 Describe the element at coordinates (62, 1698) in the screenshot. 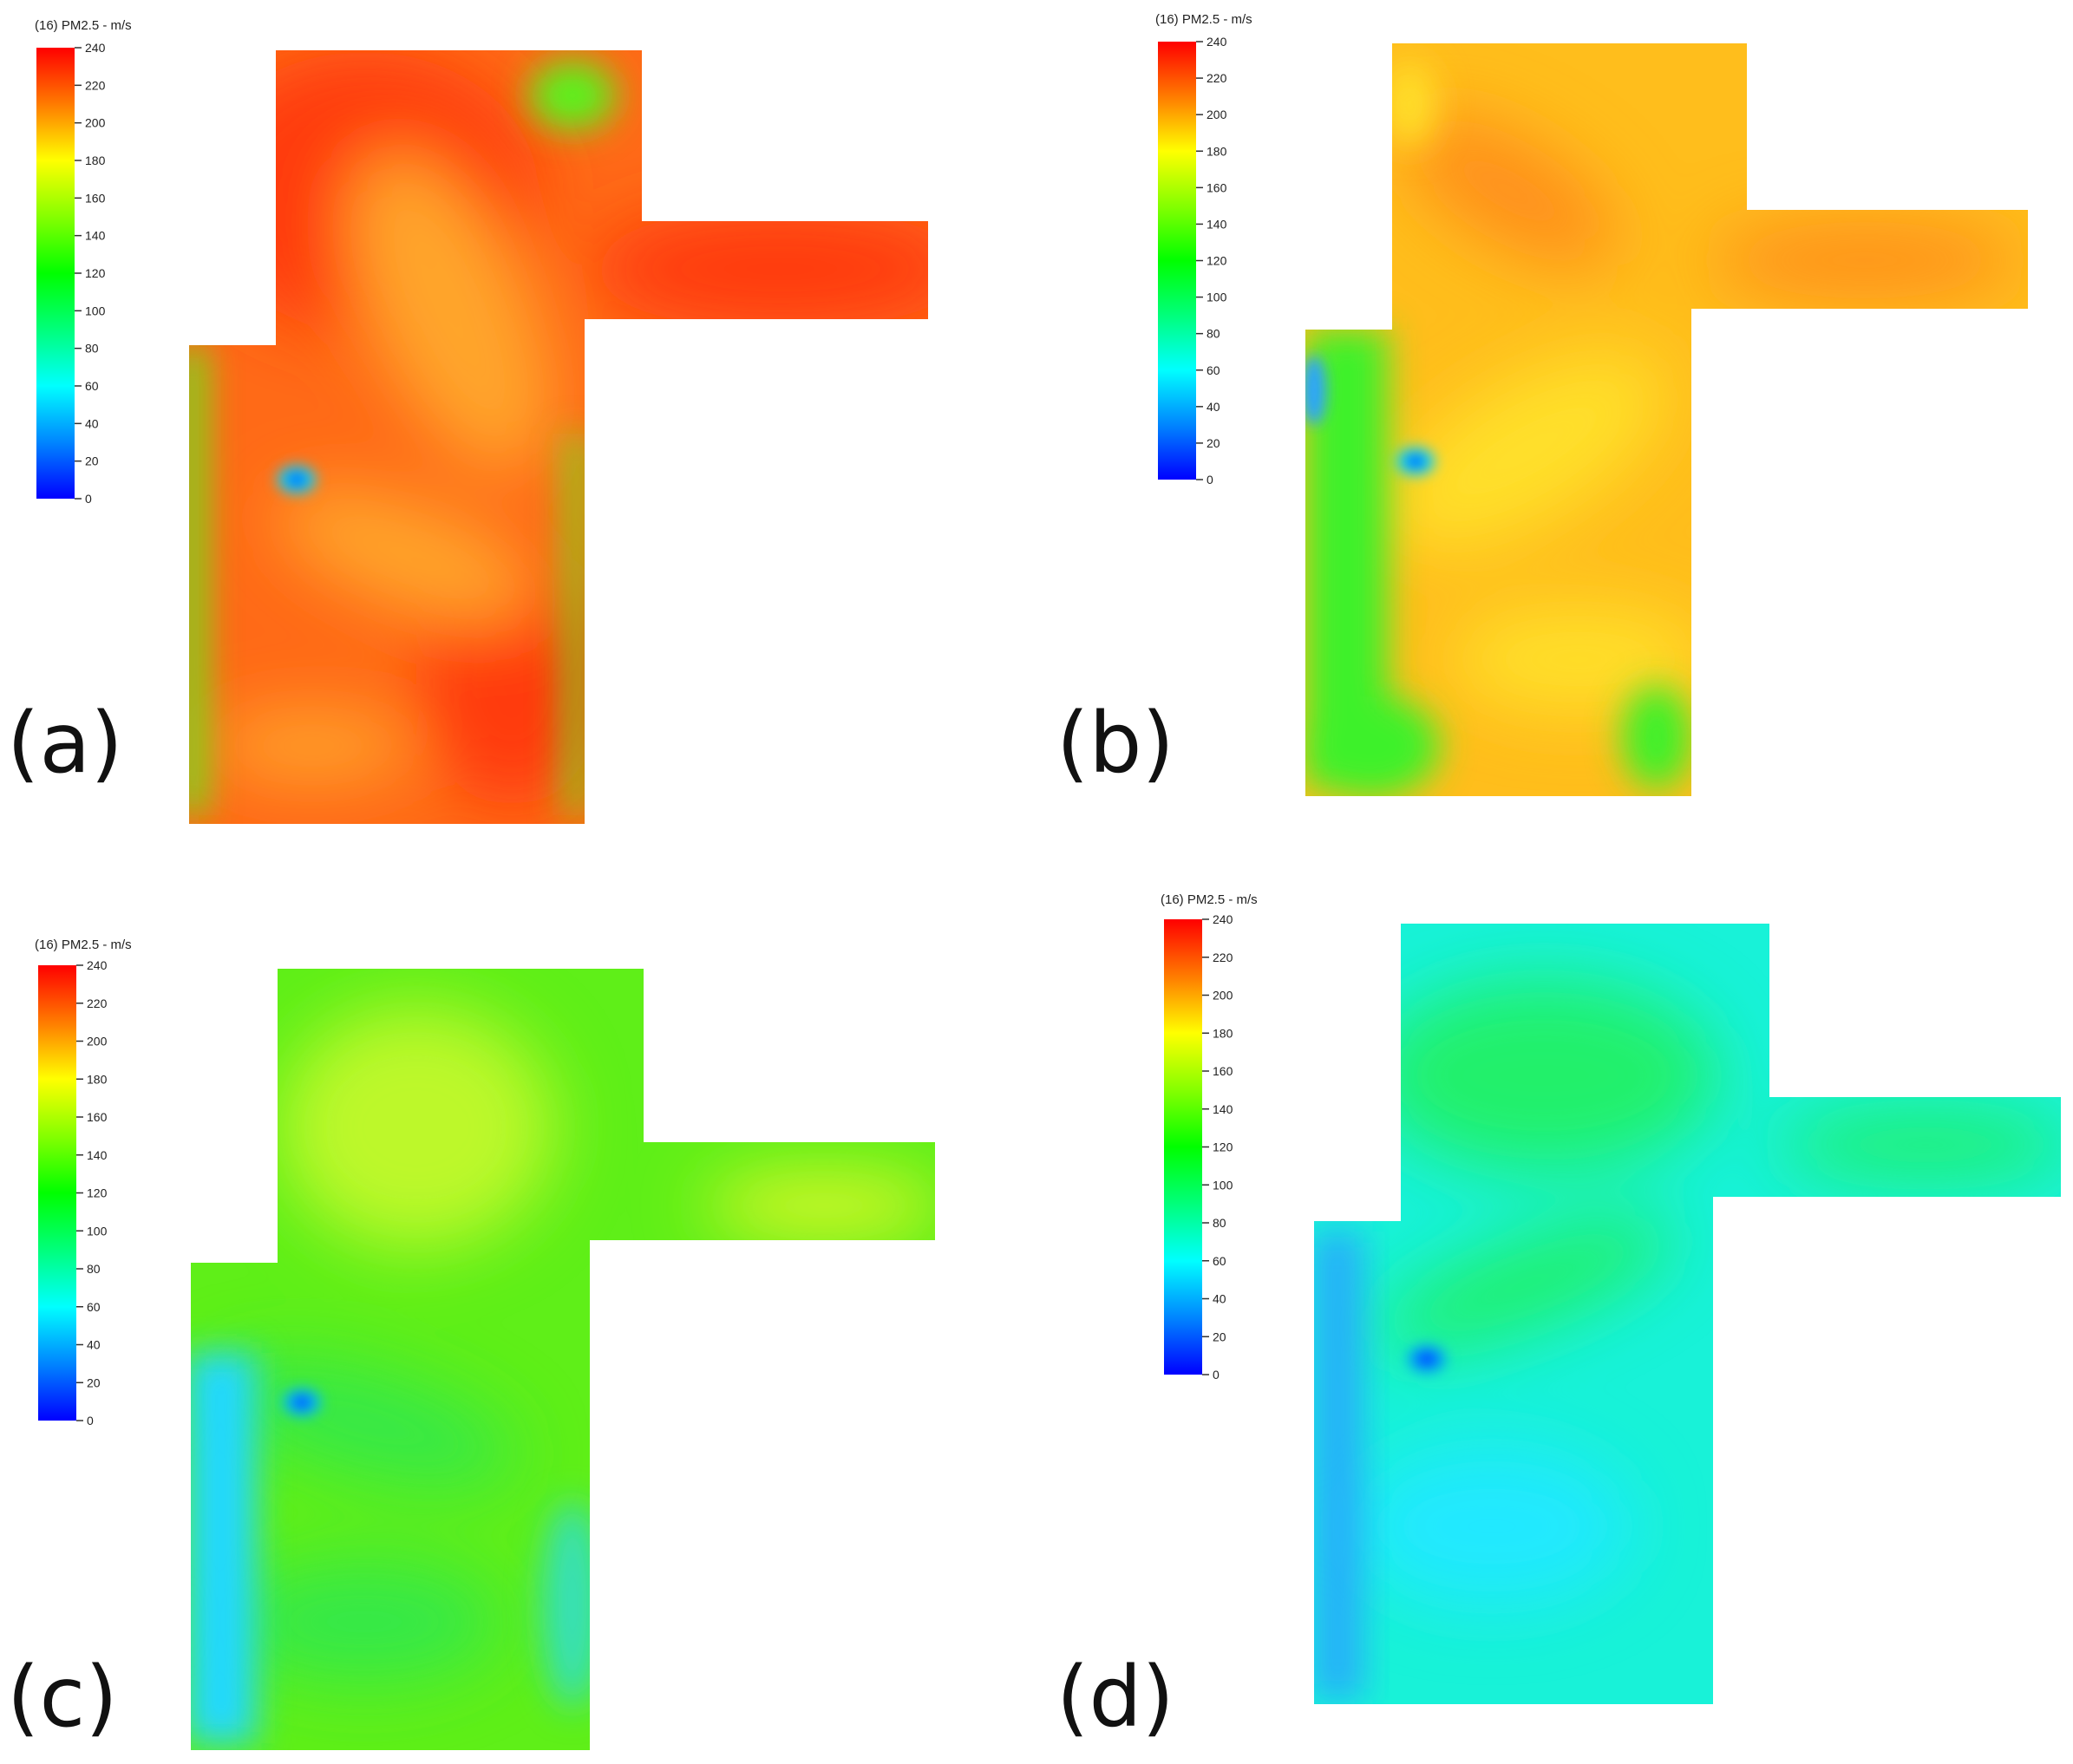

I see `panel-label-c: (c)` at that location.